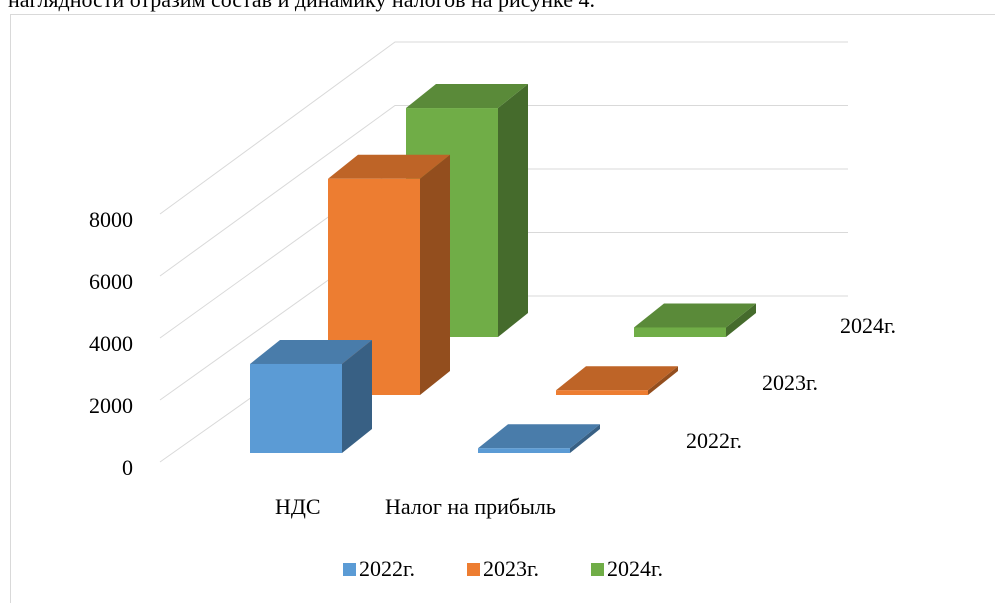  Describe the element at coordinates (387, 568) in the screenshot. I see `legend-label: 2022г.` at that location.